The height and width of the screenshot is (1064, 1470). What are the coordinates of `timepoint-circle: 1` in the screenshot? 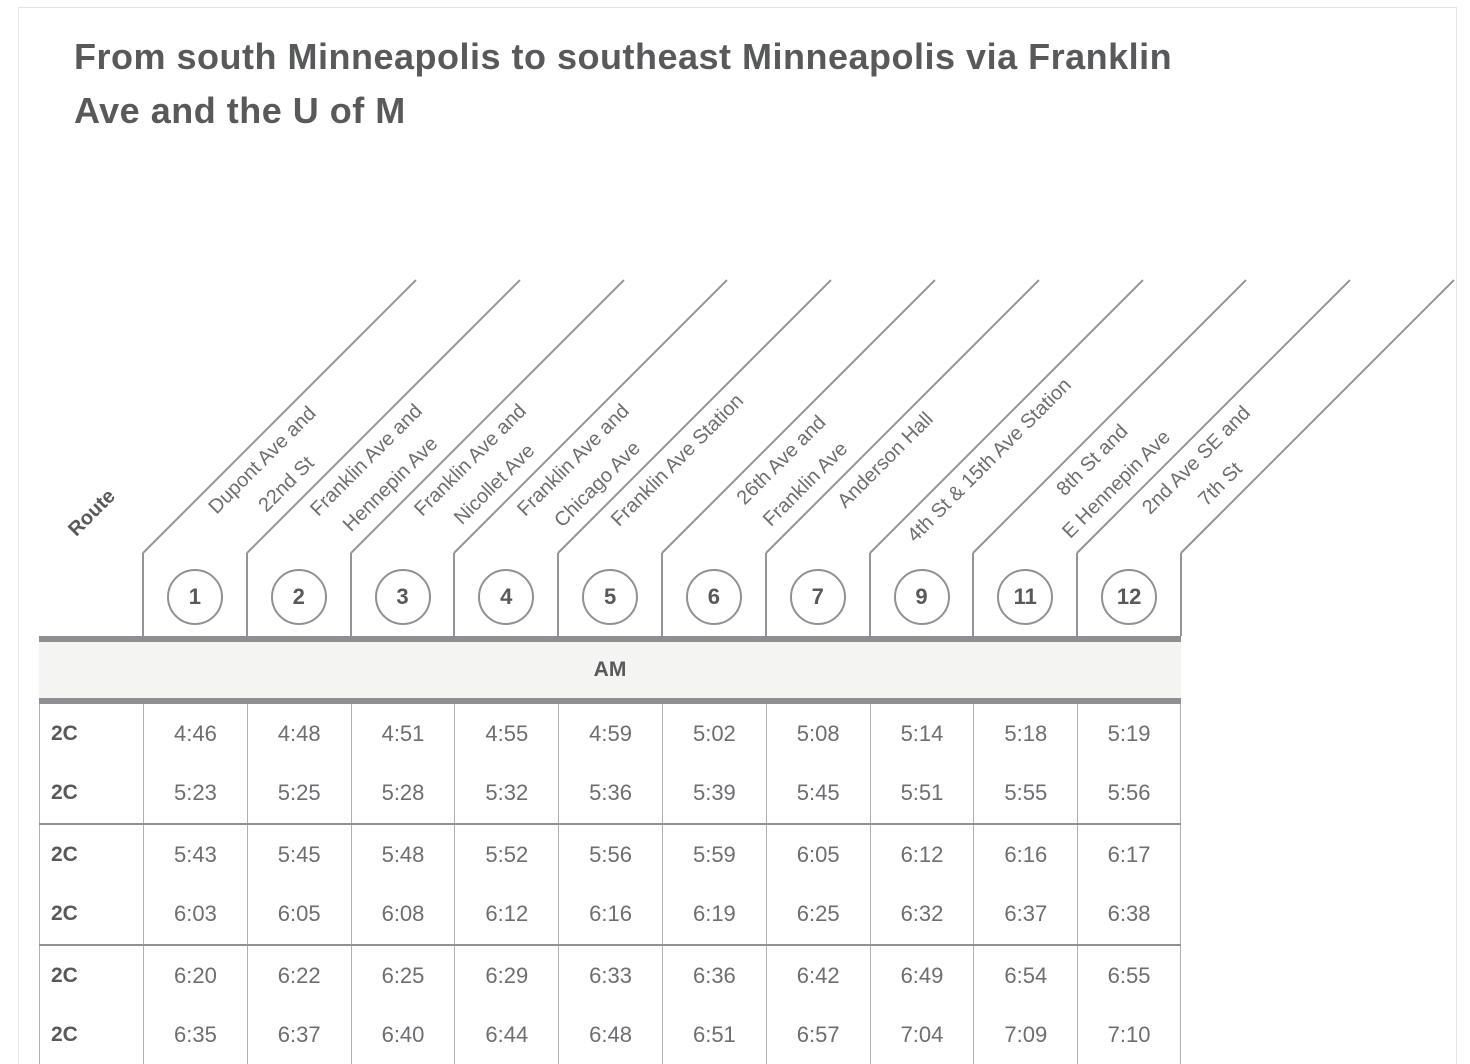 It's located at (194, 597).